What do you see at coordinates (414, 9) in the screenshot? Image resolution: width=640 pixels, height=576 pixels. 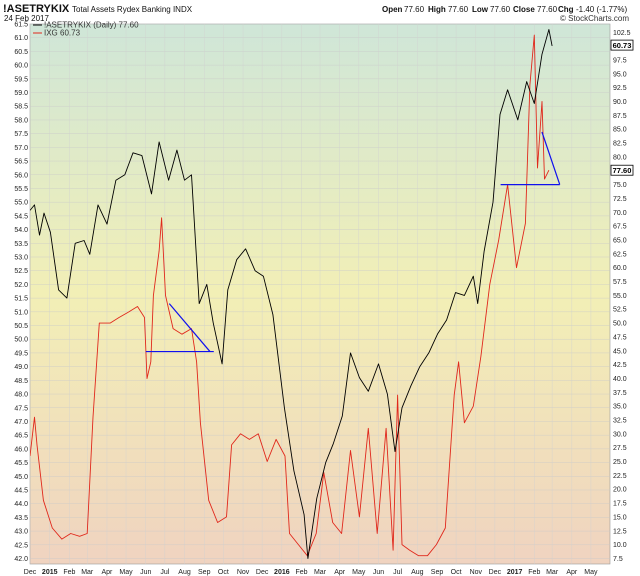 I see `open-value: 77.60` at bounding box center [414, 9].